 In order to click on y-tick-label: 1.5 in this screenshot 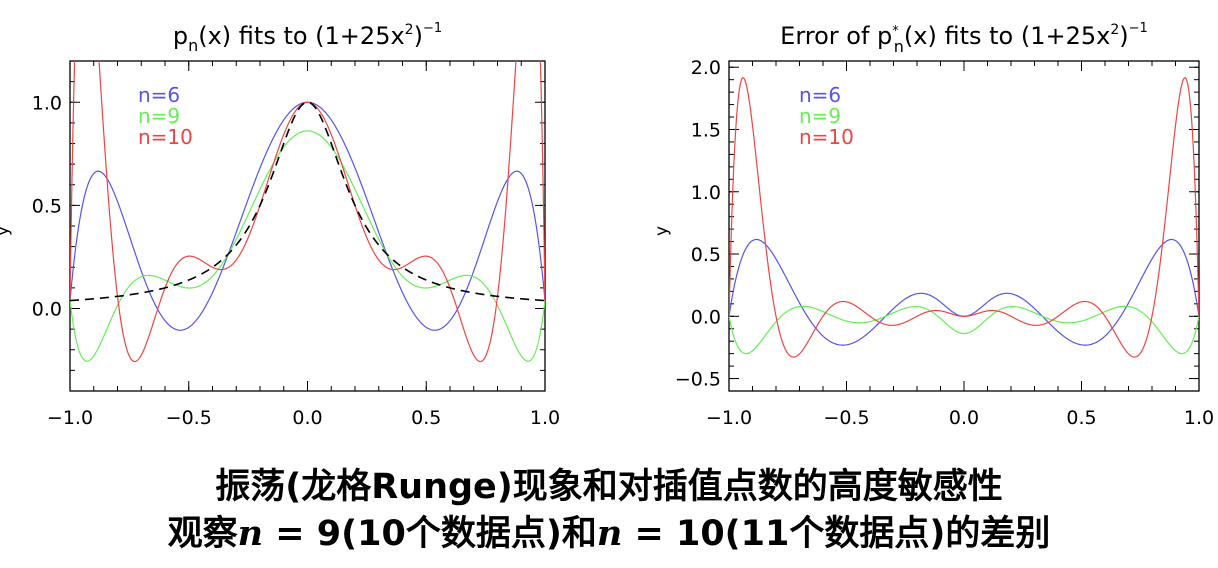, I will do `click(706, 130)`.